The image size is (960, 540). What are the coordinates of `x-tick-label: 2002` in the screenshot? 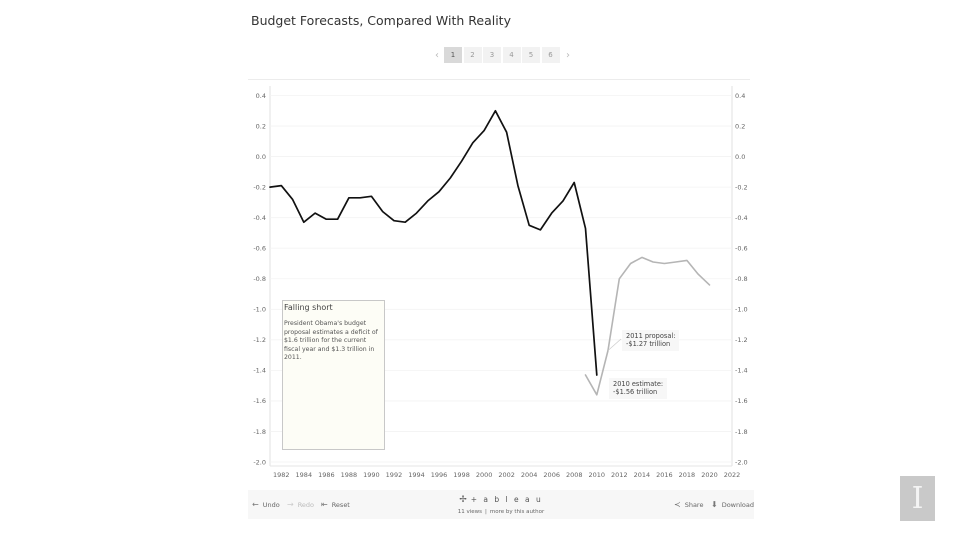 It's located at (506, 475).